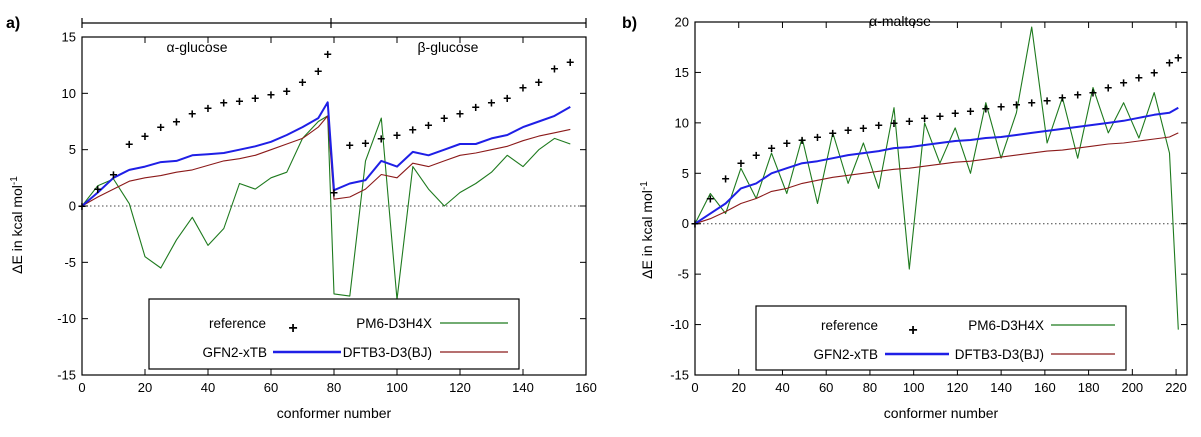  What do you see at coordinates (334, 23) in the screenshot?
I see `panel-a-bracket` at bounding box center [334, 23].